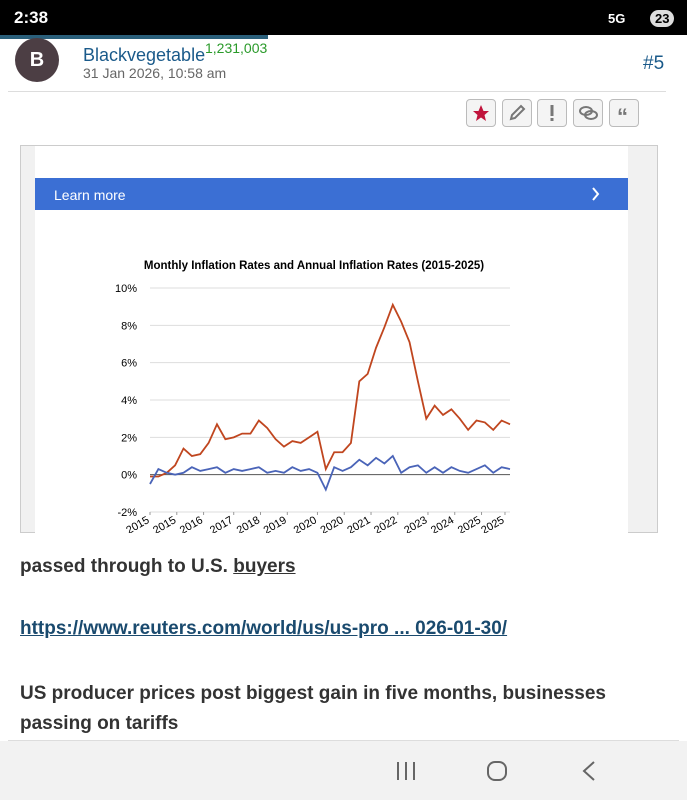  What do you see at coordinates (596, 194) in the screenshot?
I see `chevron` at bounding box center [596, 194].